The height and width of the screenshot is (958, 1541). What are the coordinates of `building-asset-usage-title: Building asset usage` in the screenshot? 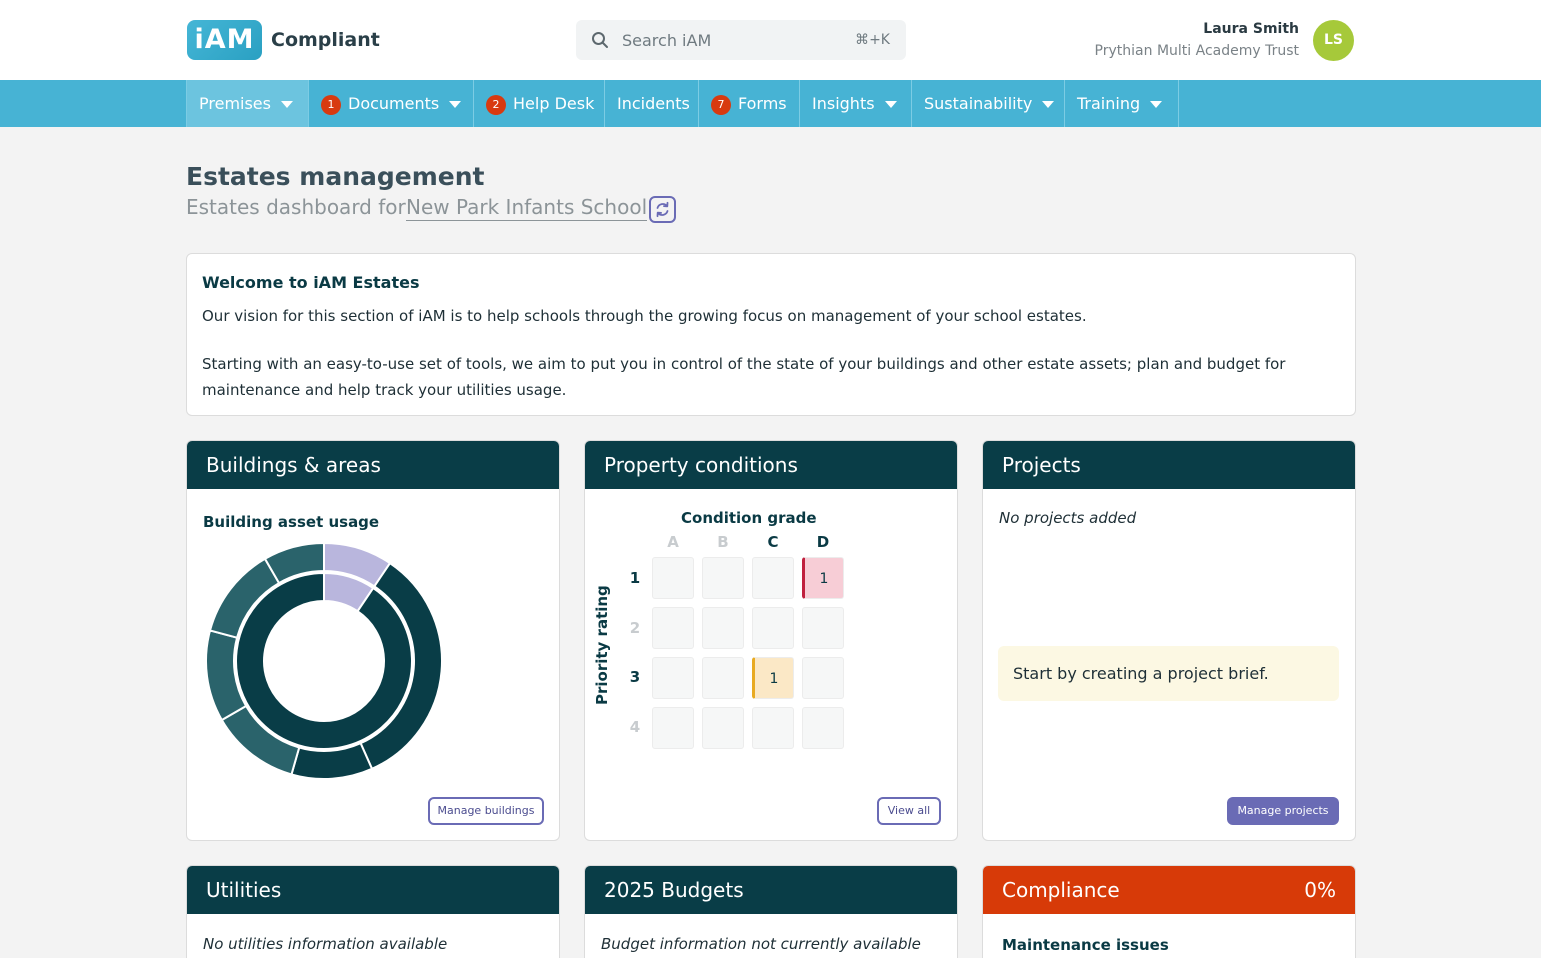 It's located at (291, 522).